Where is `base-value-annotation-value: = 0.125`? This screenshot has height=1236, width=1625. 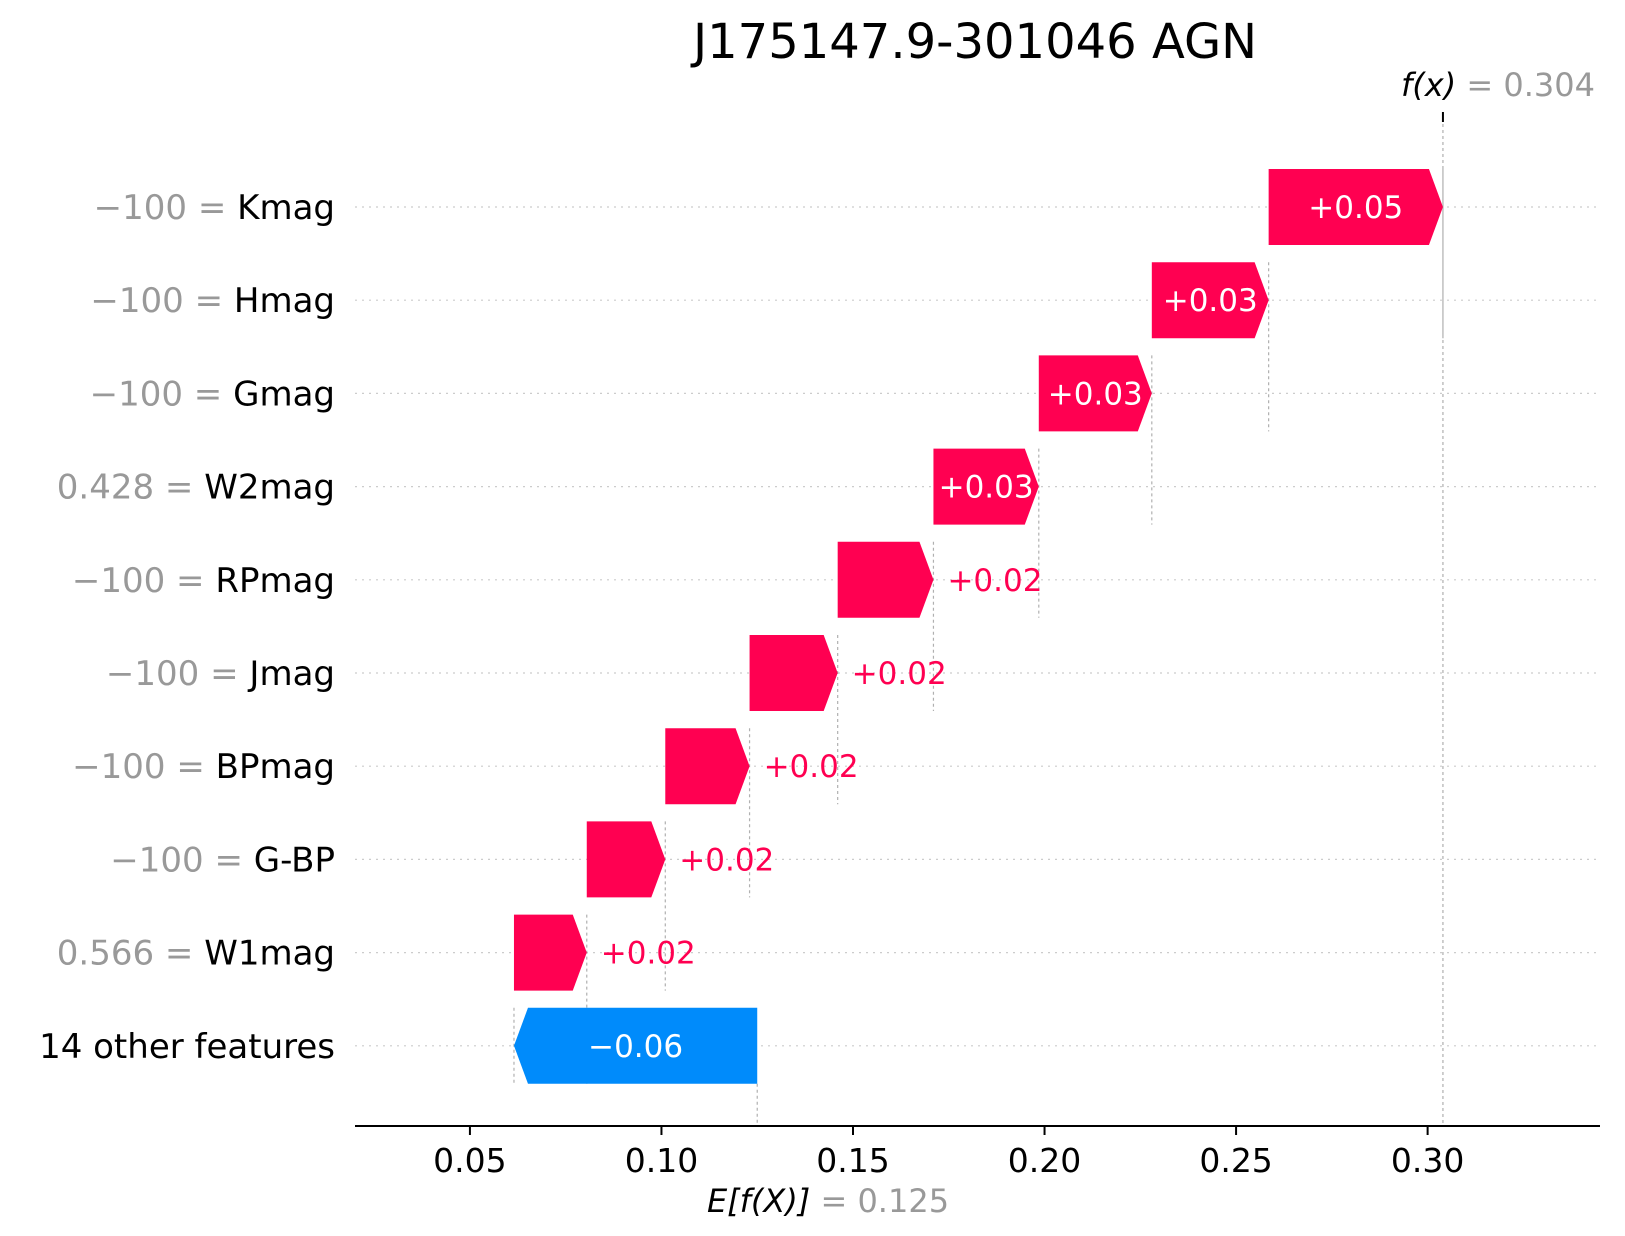
base-value-annotation-value: = 0.125 is located at coordinates (884, 1201).